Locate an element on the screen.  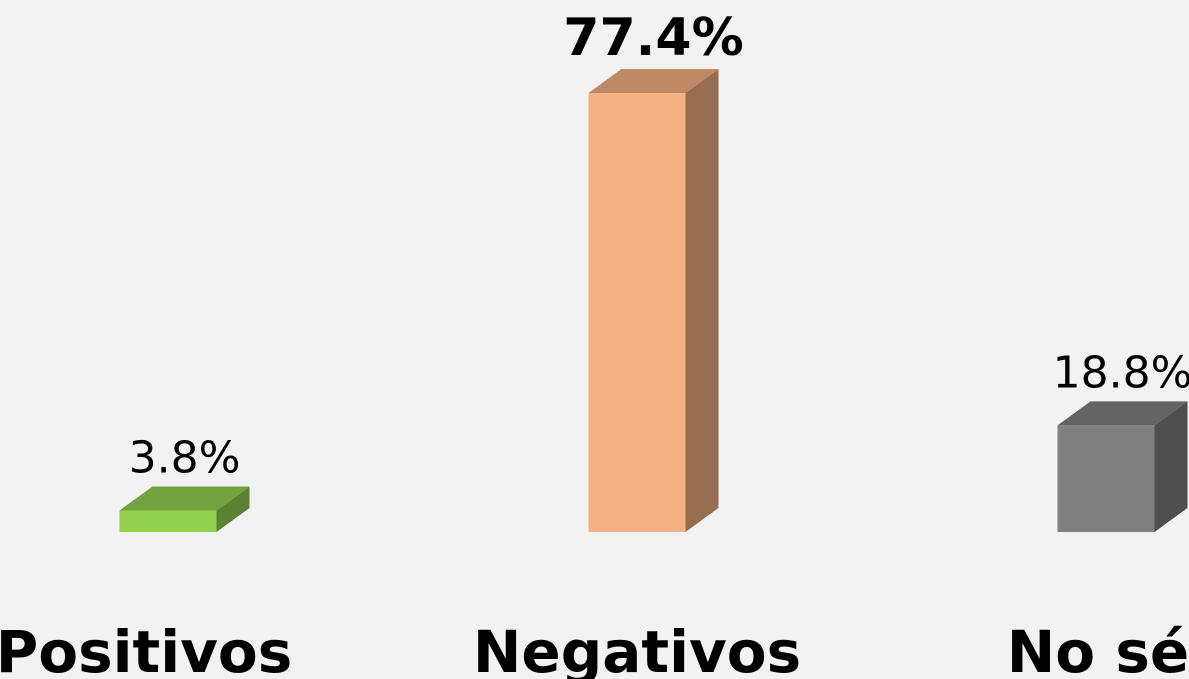
value-label: 77.4% is located at coordinates (653, 38).